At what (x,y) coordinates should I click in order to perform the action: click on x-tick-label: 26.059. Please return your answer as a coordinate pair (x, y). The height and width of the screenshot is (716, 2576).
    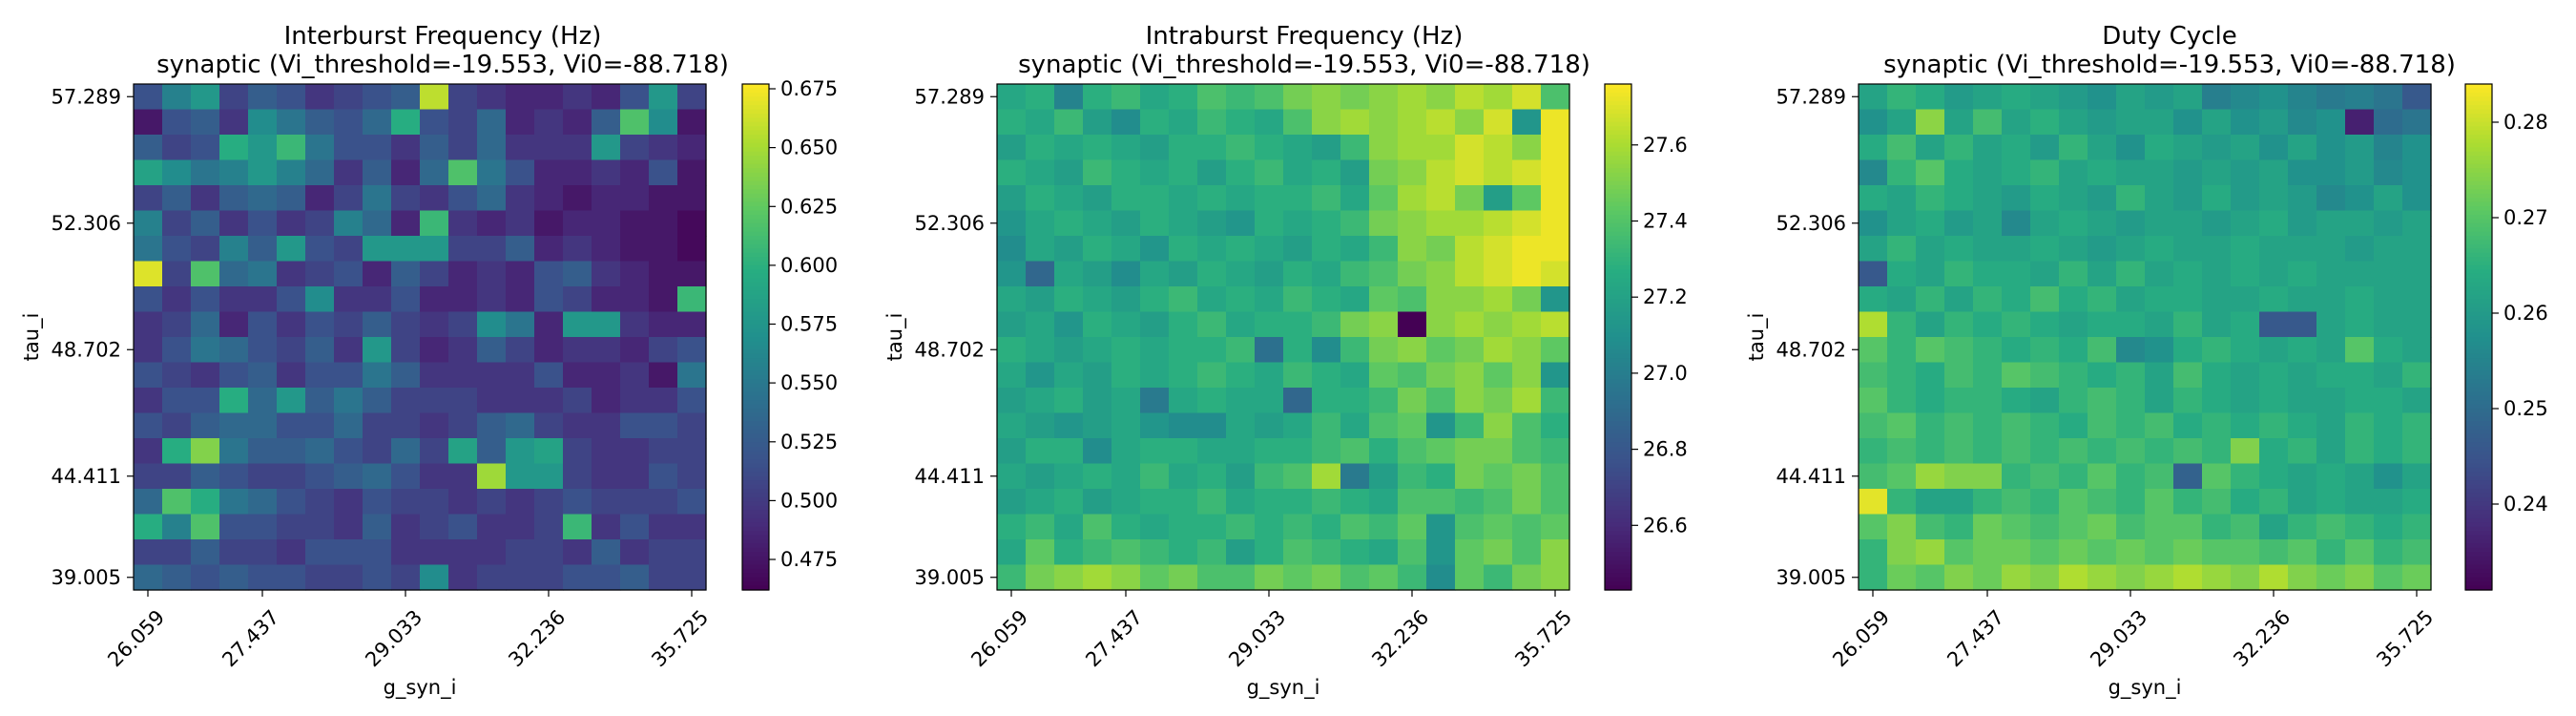
    Looking at the image, I should click on (136, 638).